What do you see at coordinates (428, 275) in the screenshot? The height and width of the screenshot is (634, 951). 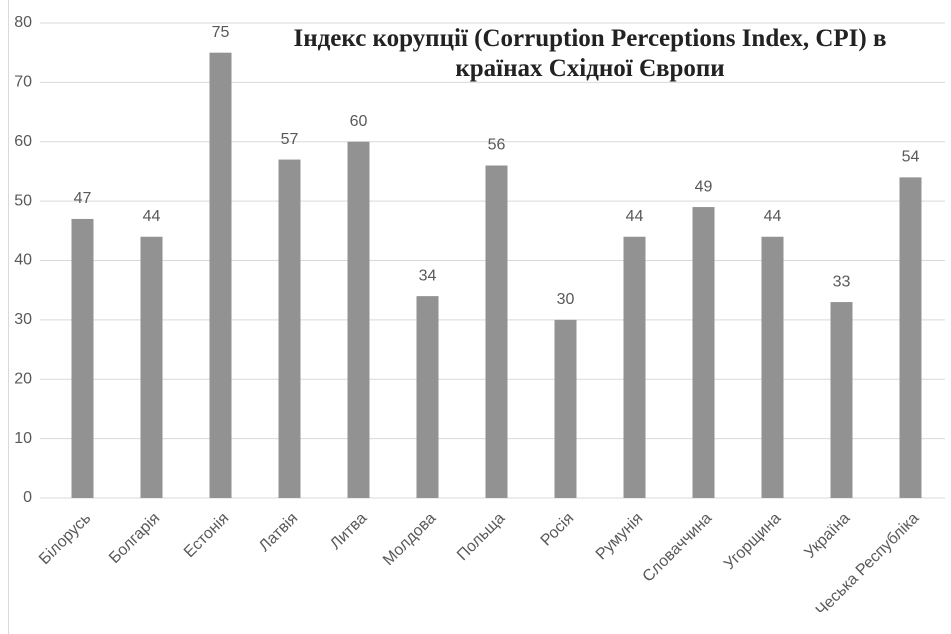 I see `data-label: 34` at bounding box center [428, 275].